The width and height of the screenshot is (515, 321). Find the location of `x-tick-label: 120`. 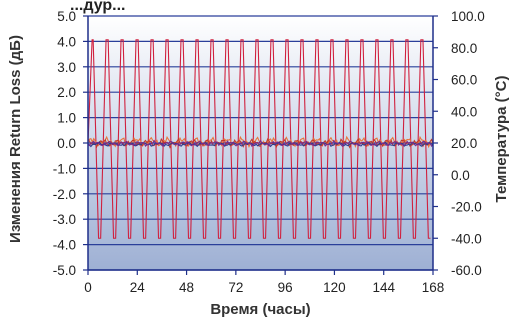

x-tick-label: 120 is located at coordinates (334, 287).